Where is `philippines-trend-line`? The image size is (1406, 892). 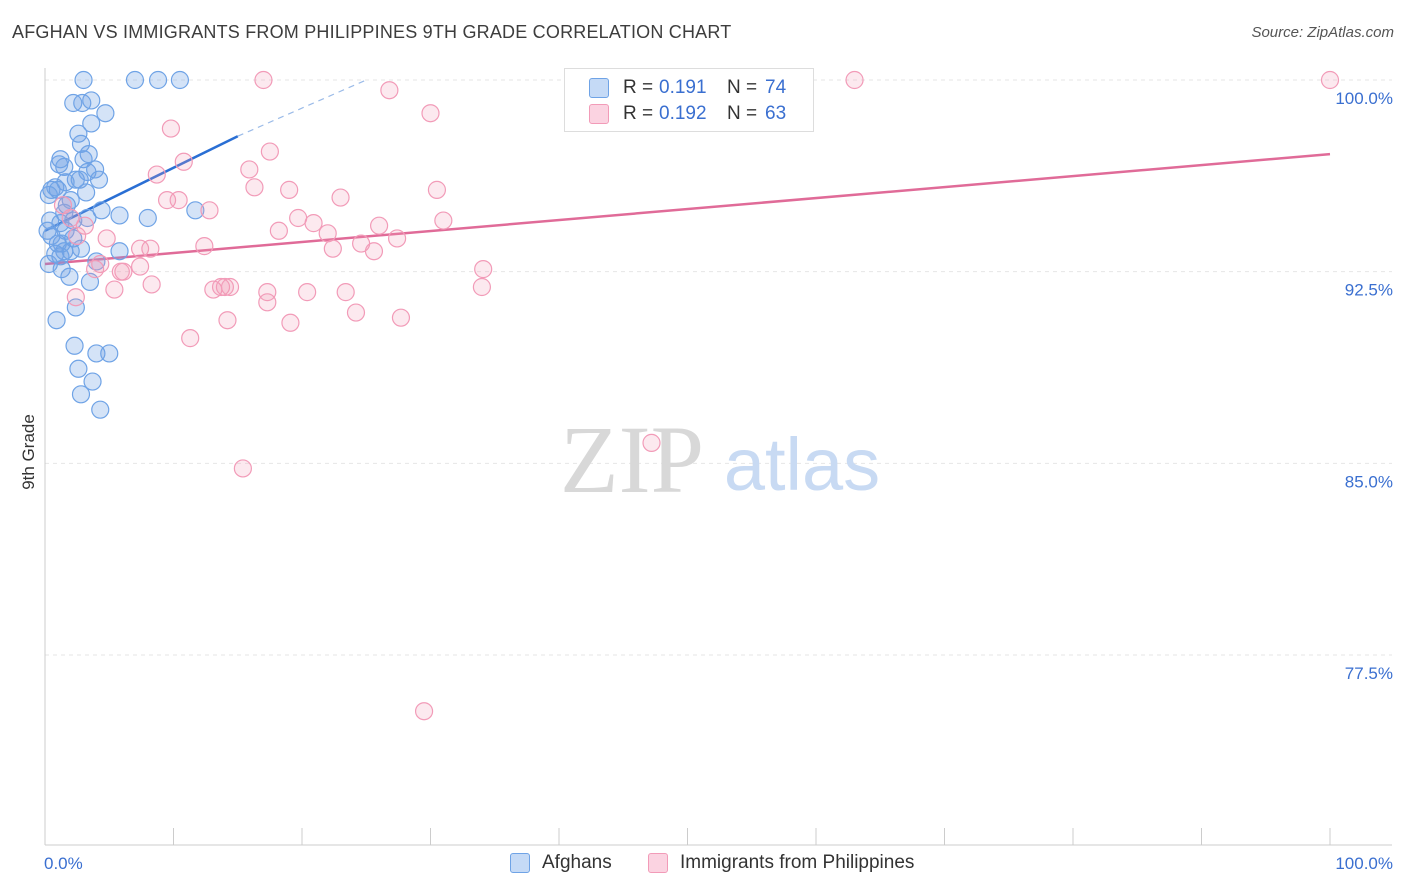
philippines-trend-line is located at coordinates (687, 209).